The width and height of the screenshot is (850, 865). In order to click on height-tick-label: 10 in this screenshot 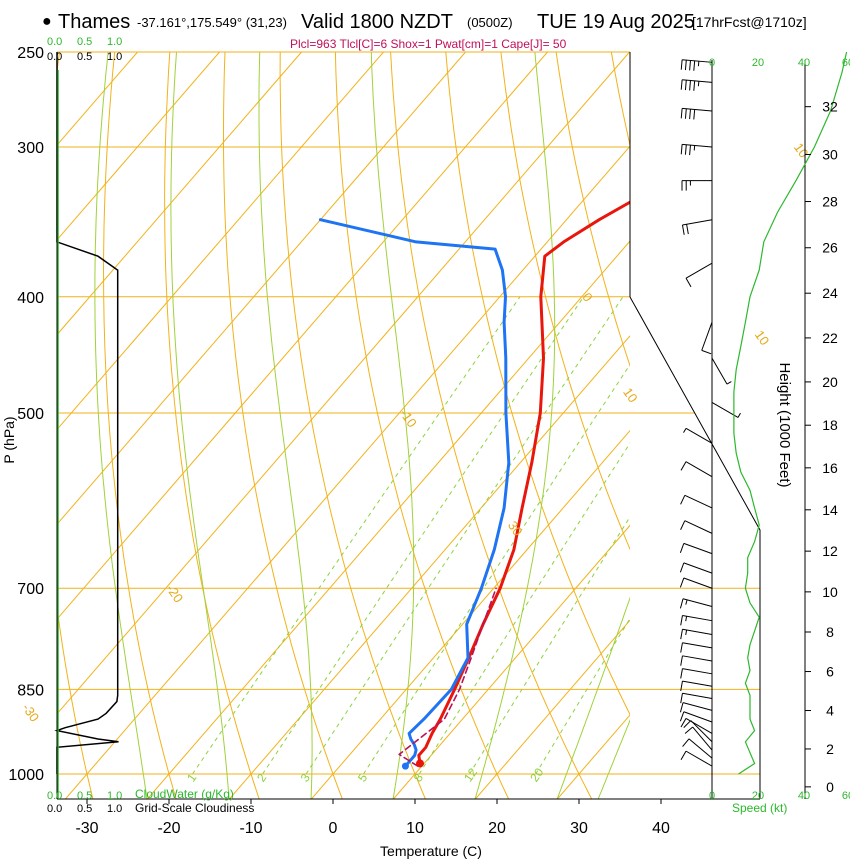, I will do `click(830, 592)`.